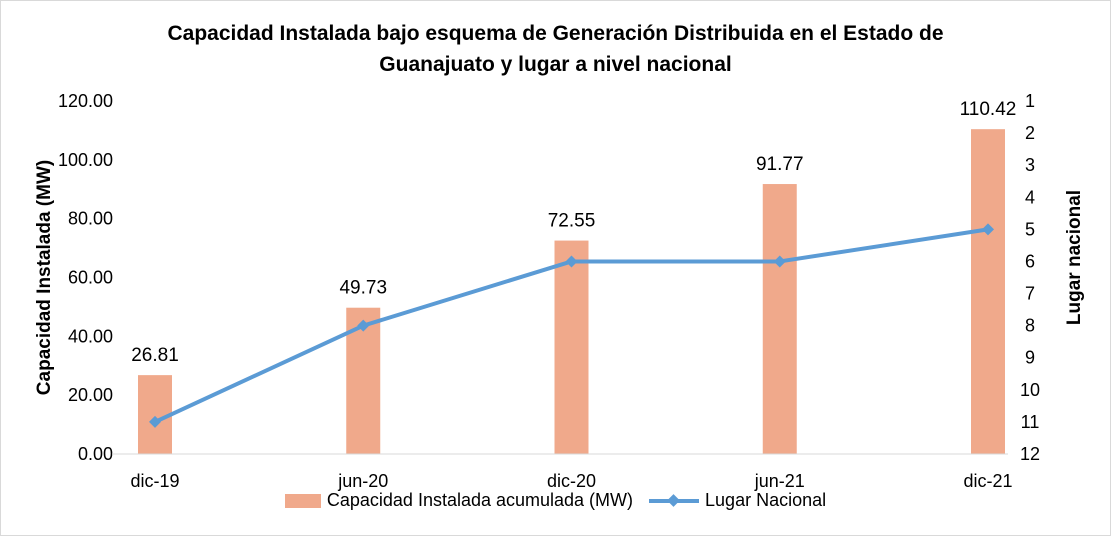  What do you see at coordinates (90, 336) in the screenshot?
I see `y-tick-label: 40.00` at bounding box center [90, 336].